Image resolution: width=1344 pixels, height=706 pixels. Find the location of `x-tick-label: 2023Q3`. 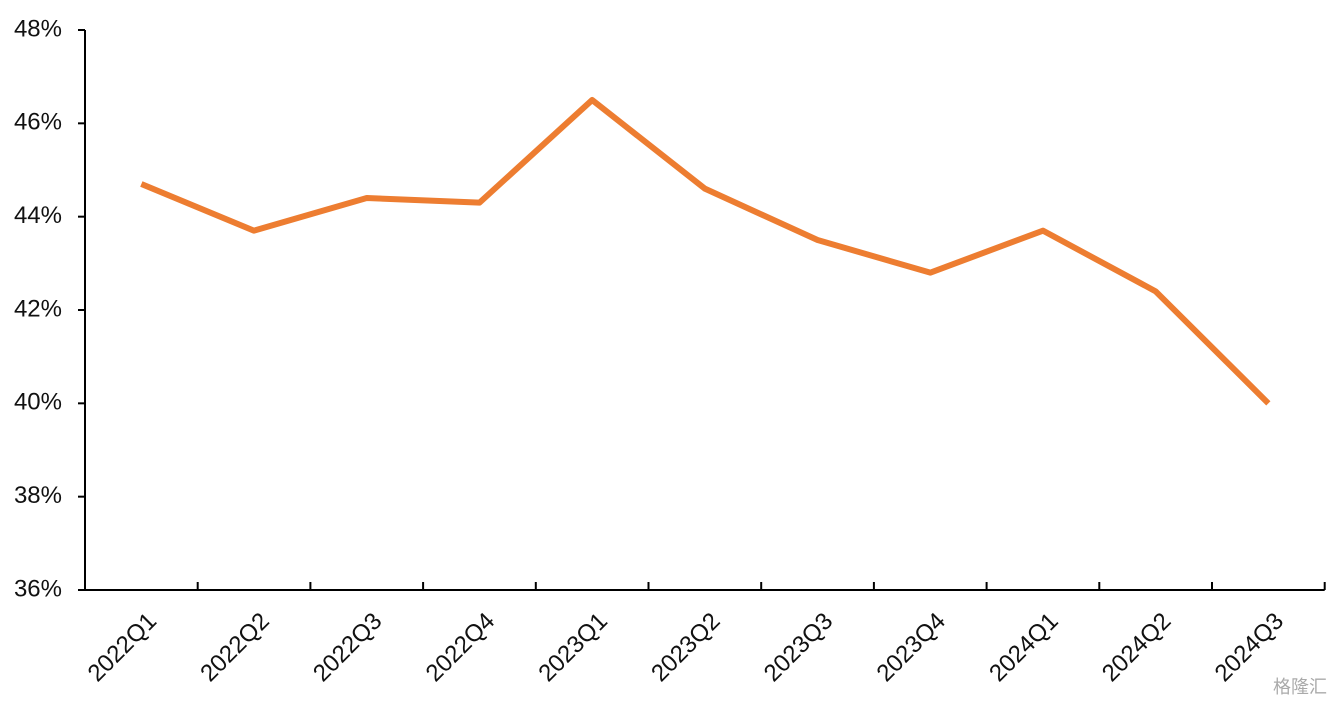

x-tick-label: 2023Q3 is located at coordinates (798, 647).